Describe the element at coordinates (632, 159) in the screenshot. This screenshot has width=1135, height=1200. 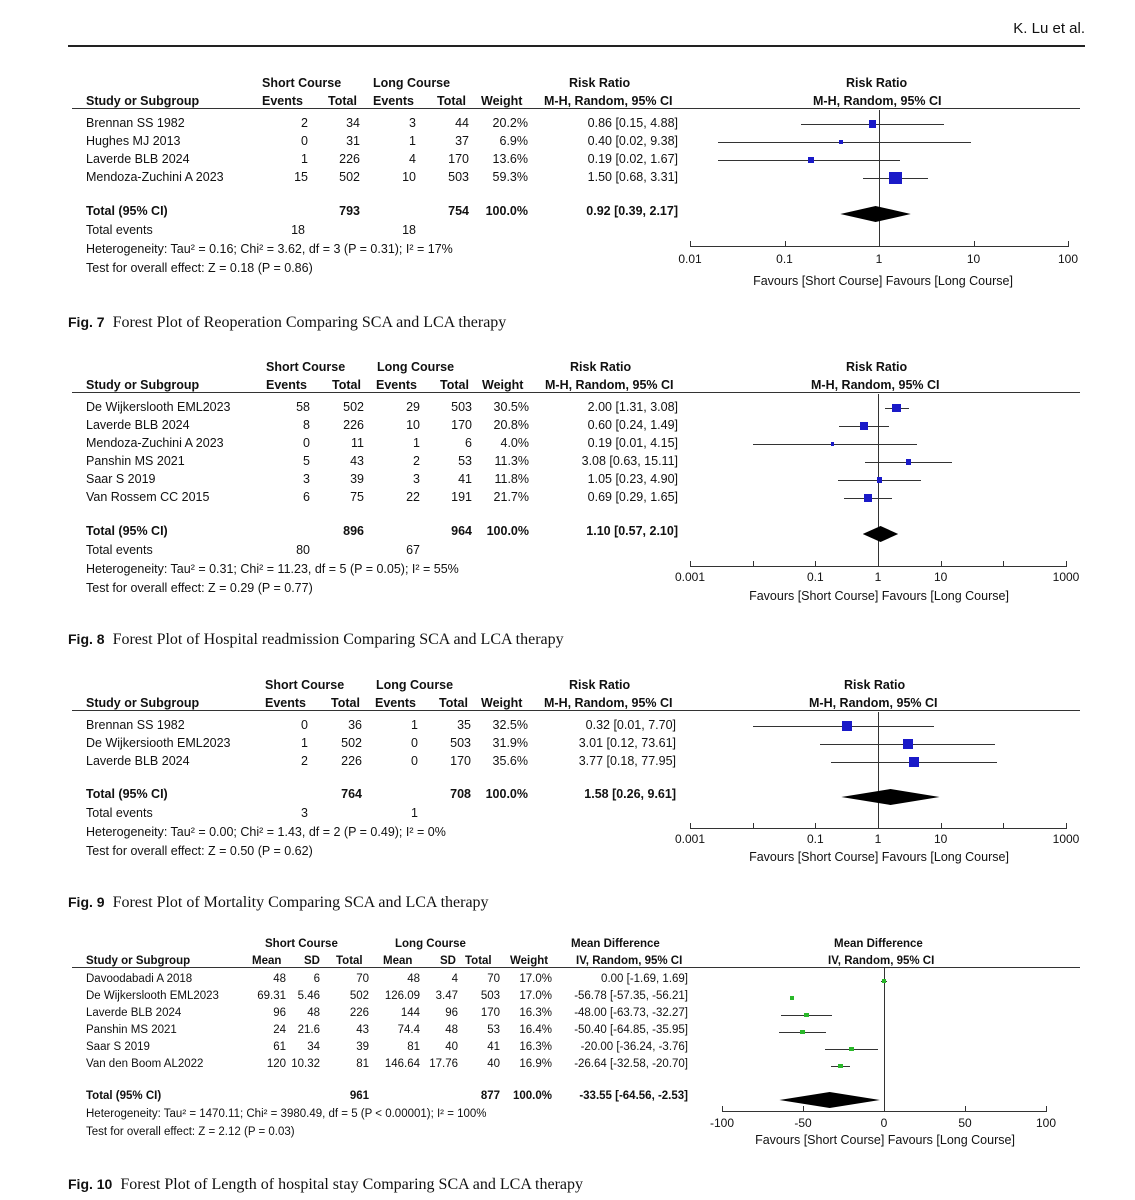
I see `study-ci: 0.19 [0.02, 1.67]` at that location.